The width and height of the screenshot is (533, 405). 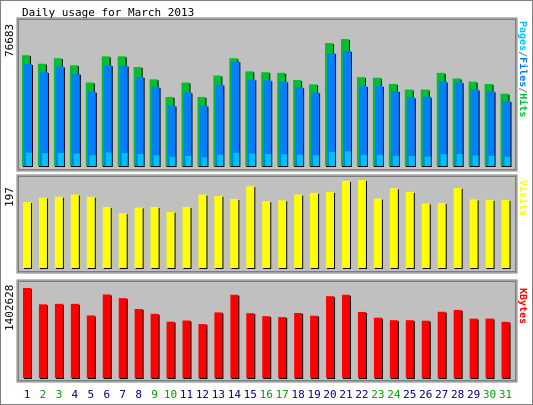 What do you see at coordinates (361, 394) in the screenshot?
I see `day-label: 22` at bounding box center [361, 394].